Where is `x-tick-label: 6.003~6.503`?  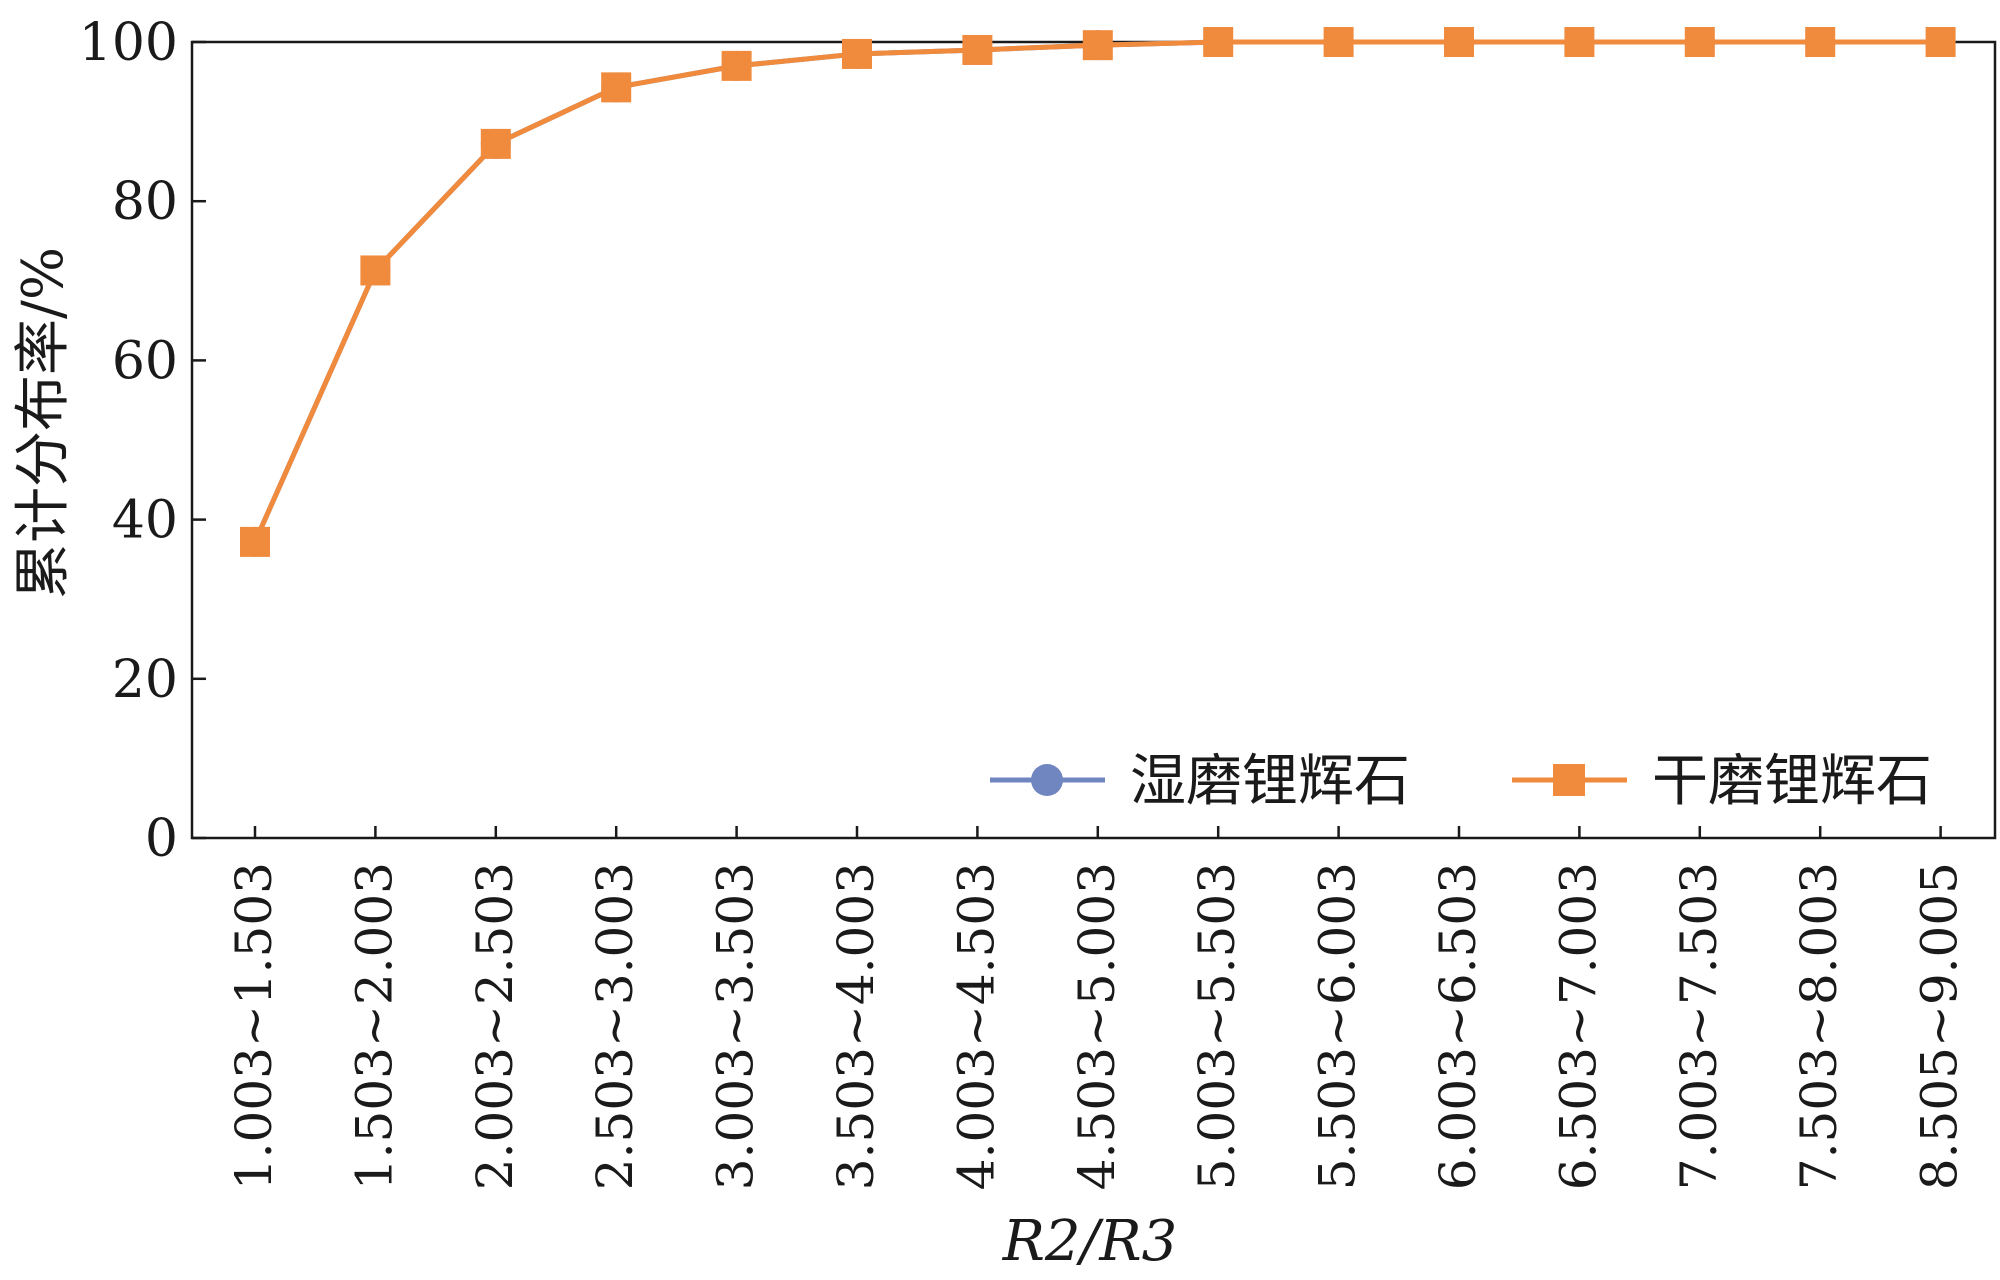
x-tick-label: 6.003~6.503 is located at coordinates (1458, 1026).